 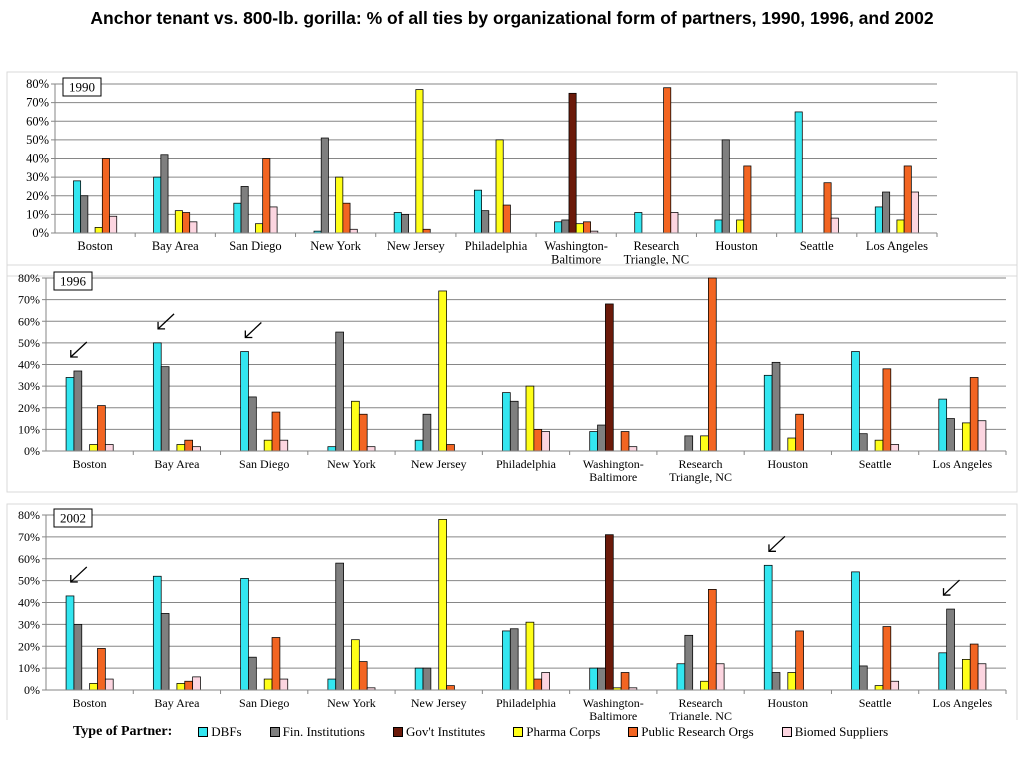 What do you see at coordinates (335, 246) in the screenshot?
I see `x-tick-label-new-york: New York` at bounding box center [335, 246].